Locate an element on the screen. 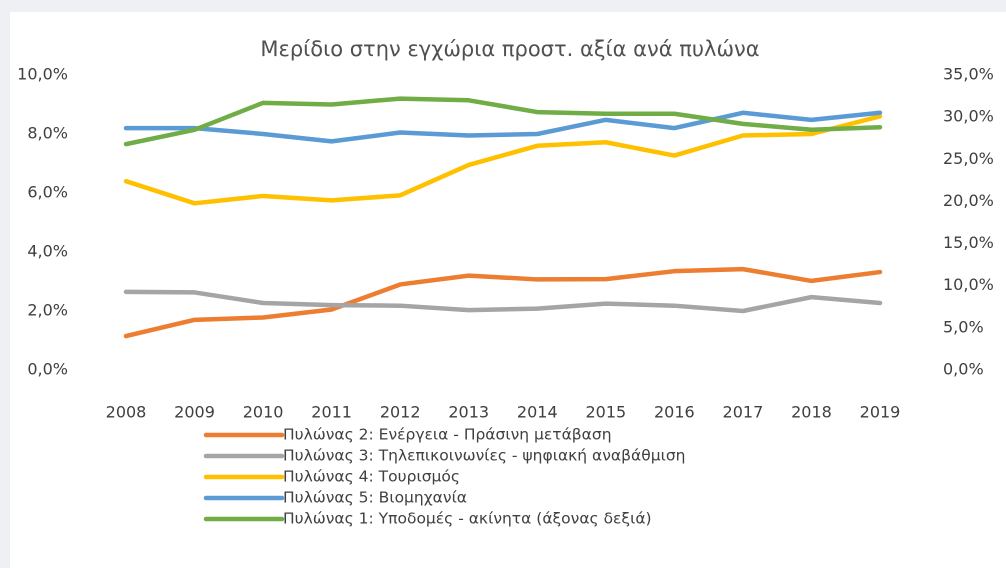 This screenshot has height=568, width=1006. legend-label: Πυλώνας 5: Βιομηχανία is located at coordinates (375, 498).